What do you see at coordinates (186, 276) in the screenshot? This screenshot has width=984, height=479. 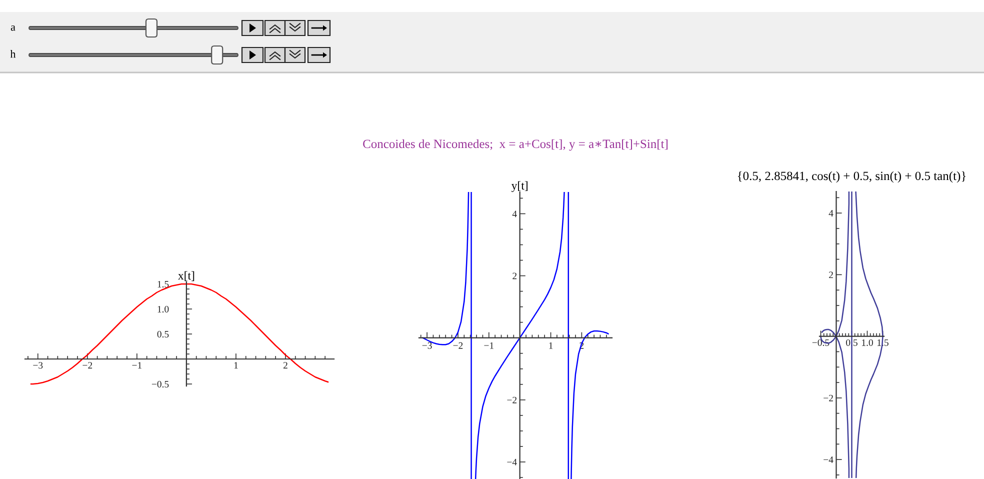 I see `y-axis-title: x[t]` at bounding box center [186, 276].